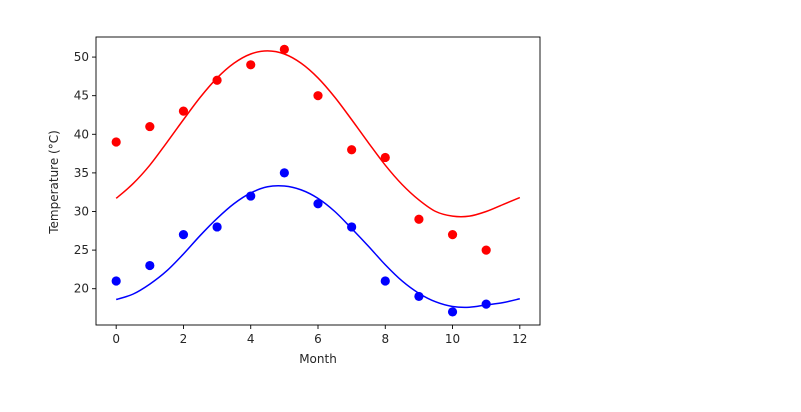  I want to click on y-tick-label-45: 45, so click(81, 96).